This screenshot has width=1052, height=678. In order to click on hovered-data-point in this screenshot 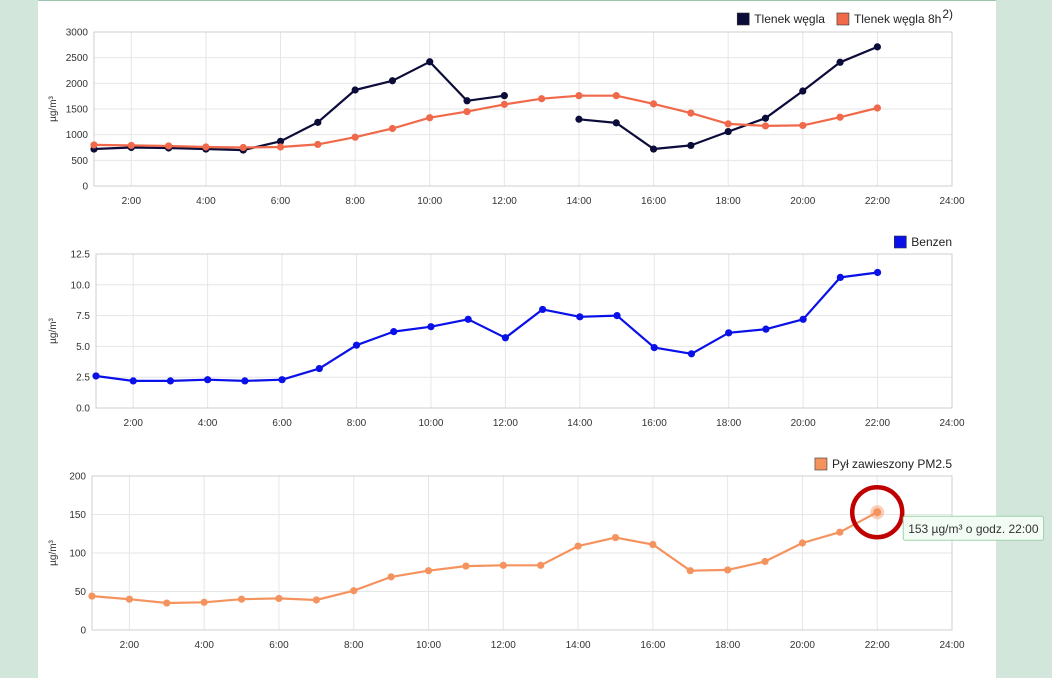, I will do `click(877, 512)`.